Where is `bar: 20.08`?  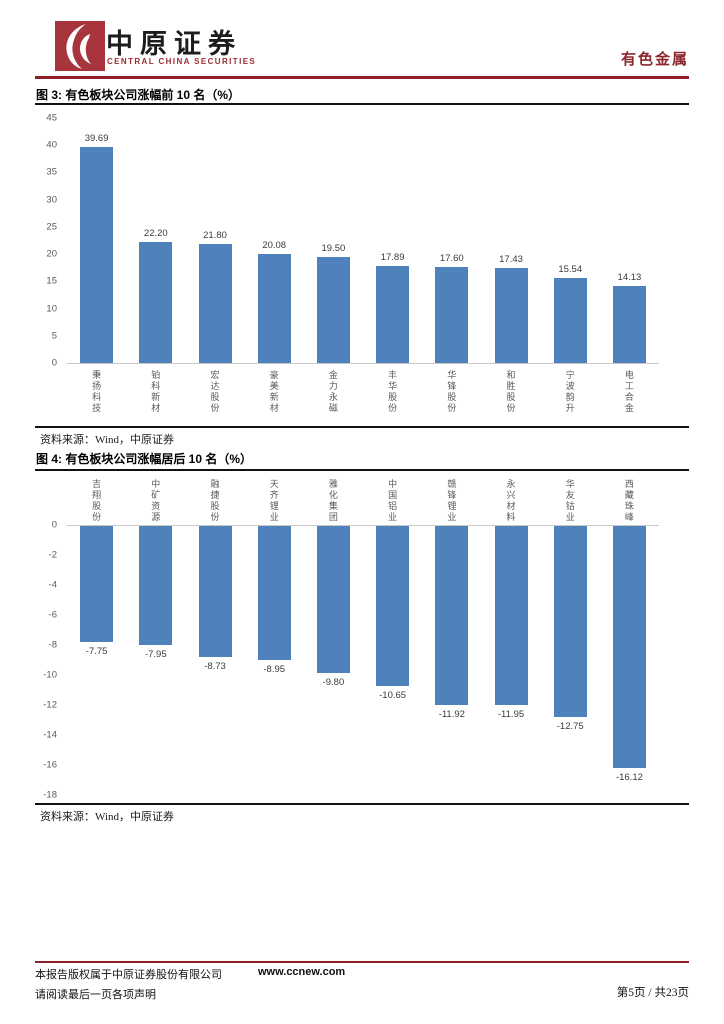 bar: 20.08 is located at coordinates (274, 301).